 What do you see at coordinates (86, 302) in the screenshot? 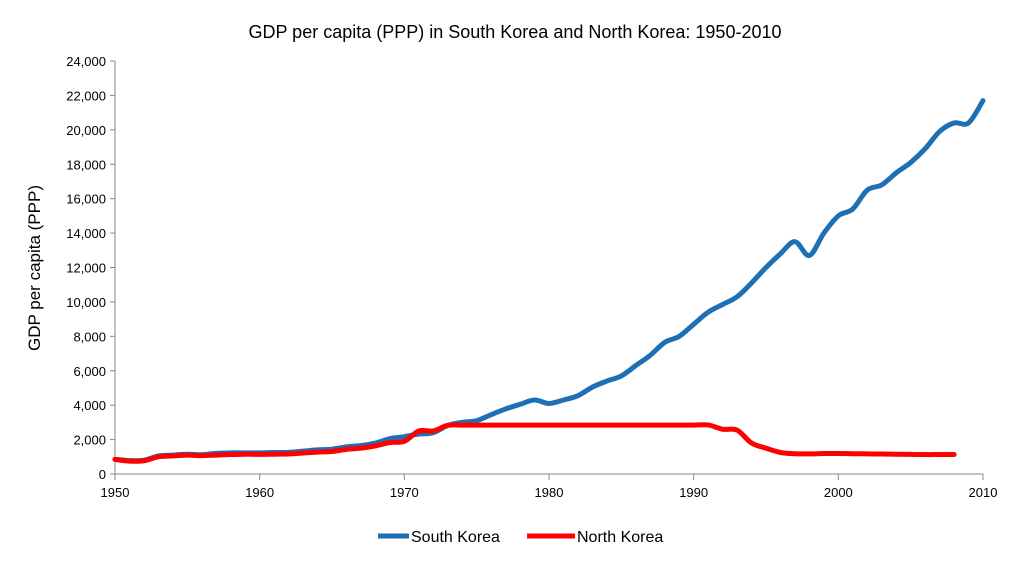
I see `y-tick-label: 10,000` at bounding box center [86, 302].